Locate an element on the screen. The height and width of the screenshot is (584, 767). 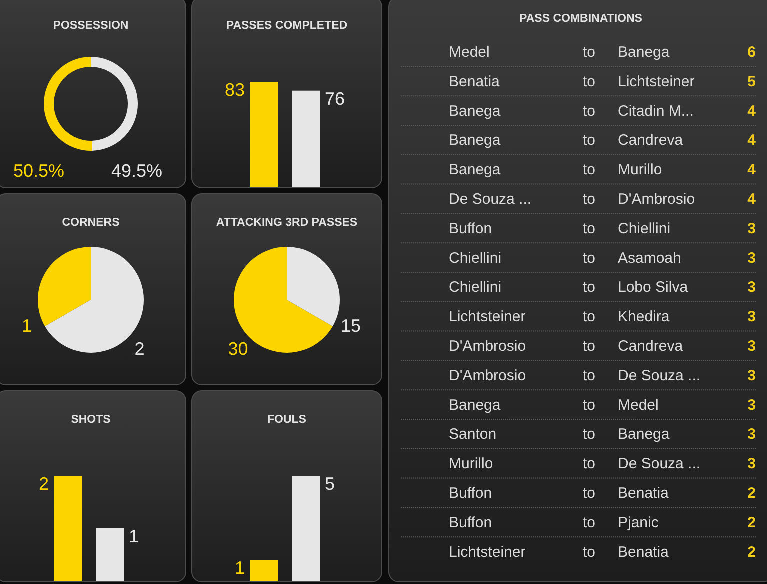
chart-title: ATTACKING 3RD PASSES is located at coordinates (287, 223).